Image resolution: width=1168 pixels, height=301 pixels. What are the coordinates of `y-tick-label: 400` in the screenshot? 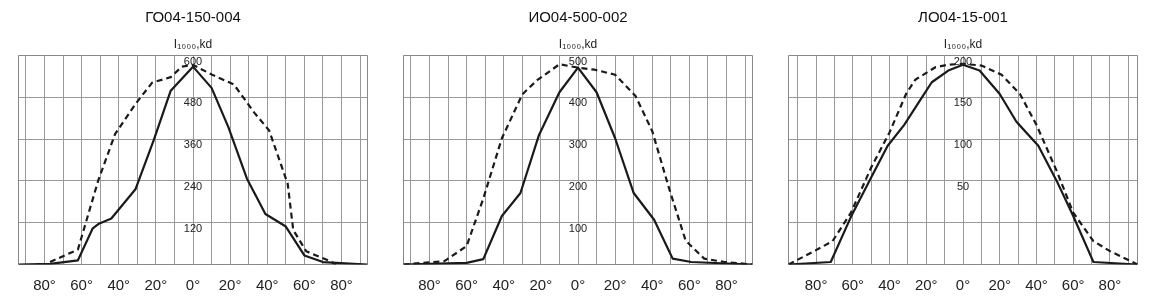 It's located at (578, 102).